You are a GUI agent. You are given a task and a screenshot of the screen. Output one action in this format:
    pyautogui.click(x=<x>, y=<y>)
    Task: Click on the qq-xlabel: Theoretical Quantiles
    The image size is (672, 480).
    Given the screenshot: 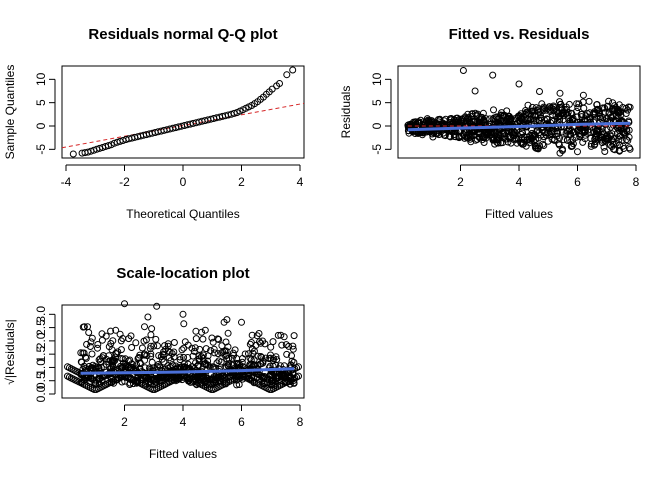 What is the action you would take?
    pyautogui.click(x=182, y=214)
    